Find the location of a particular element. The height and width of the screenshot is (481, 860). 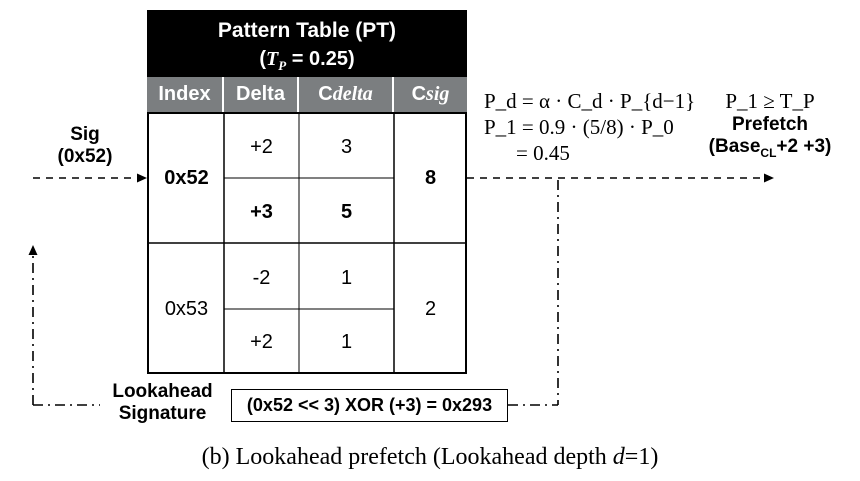

col-header-csig: Csig is located at coordinates (430, 94).